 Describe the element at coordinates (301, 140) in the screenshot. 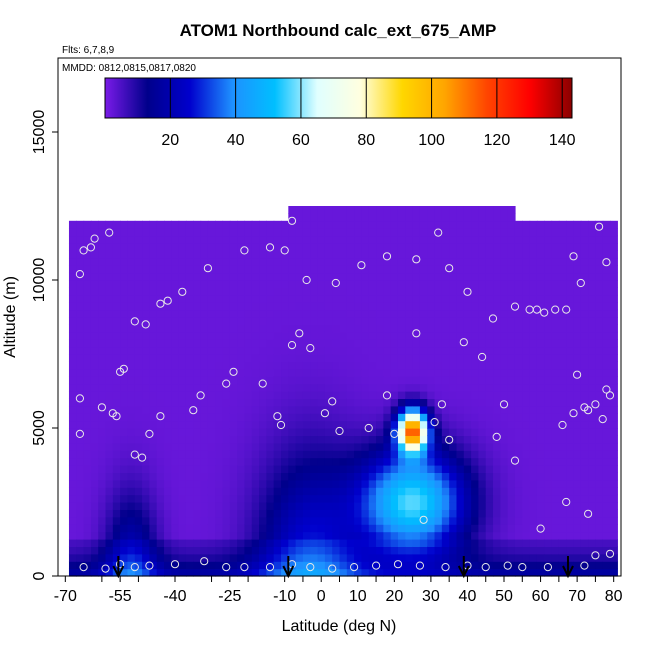

I see `colorbar-tick-label: 60` at that location.